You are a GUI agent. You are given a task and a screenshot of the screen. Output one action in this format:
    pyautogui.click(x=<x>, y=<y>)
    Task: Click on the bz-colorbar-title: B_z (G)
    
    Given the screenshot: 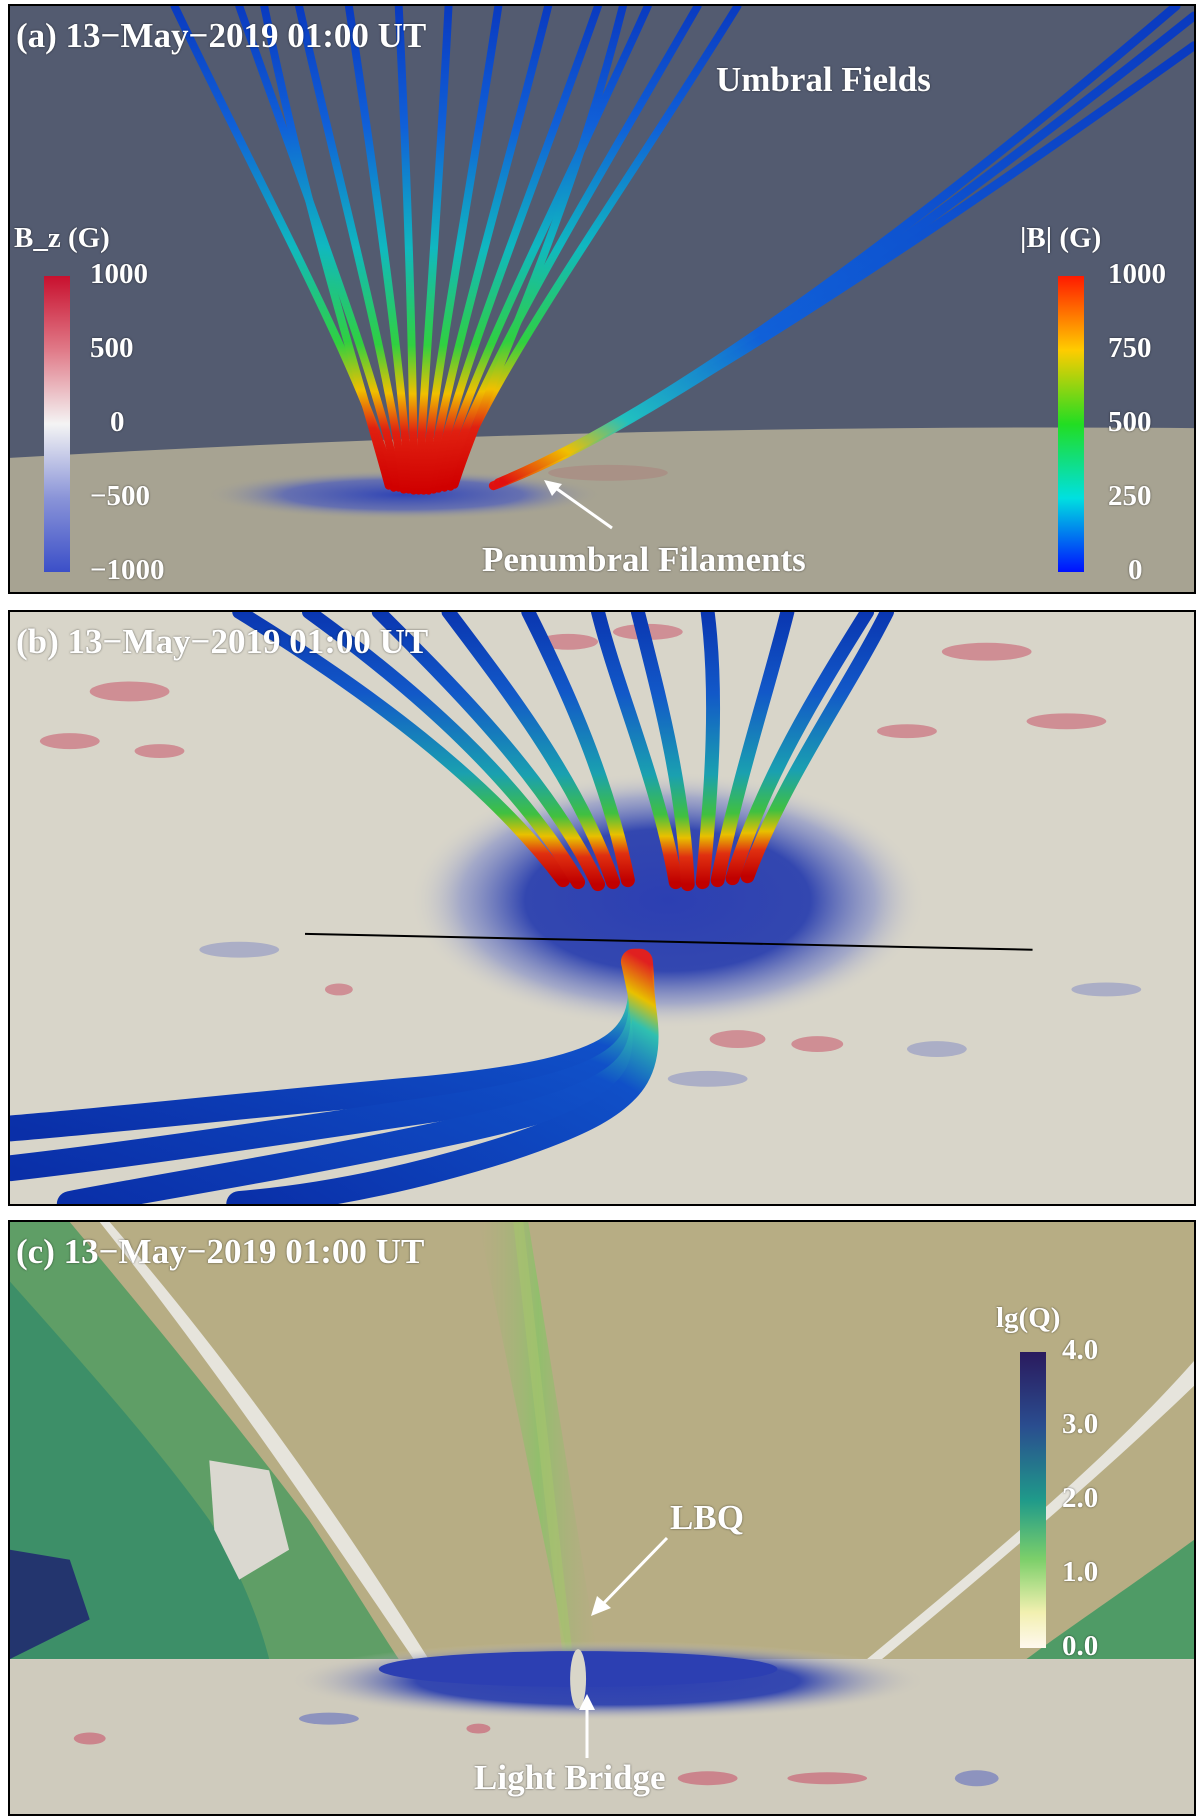 What is the action you would take?
    pyautogui.click(x=62, y=238)
    